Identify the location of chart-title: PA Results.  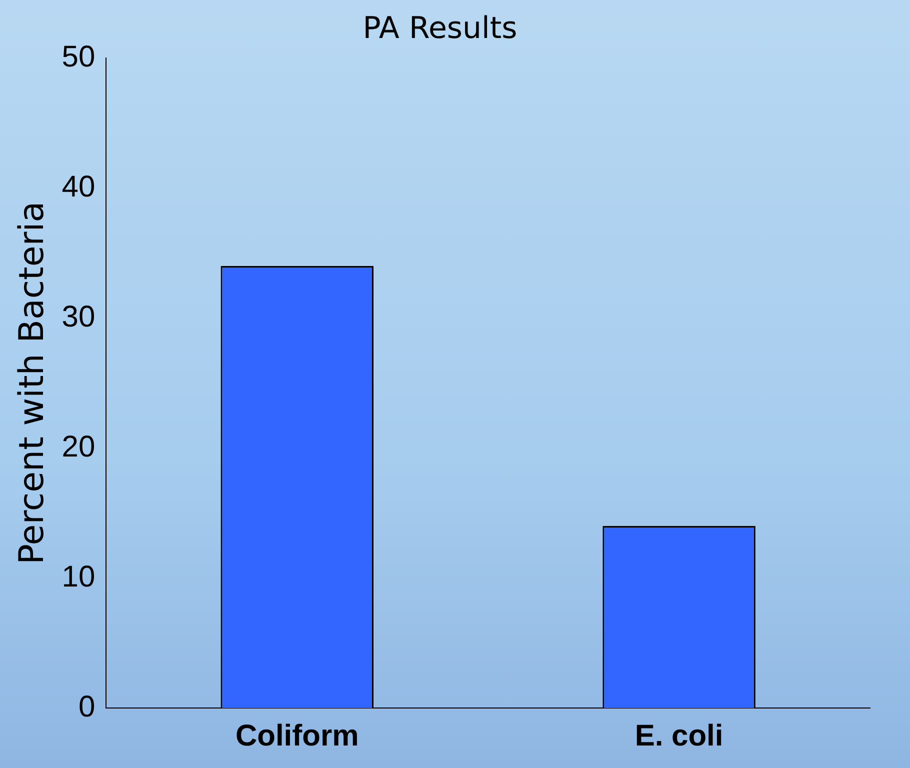
(440, 28).